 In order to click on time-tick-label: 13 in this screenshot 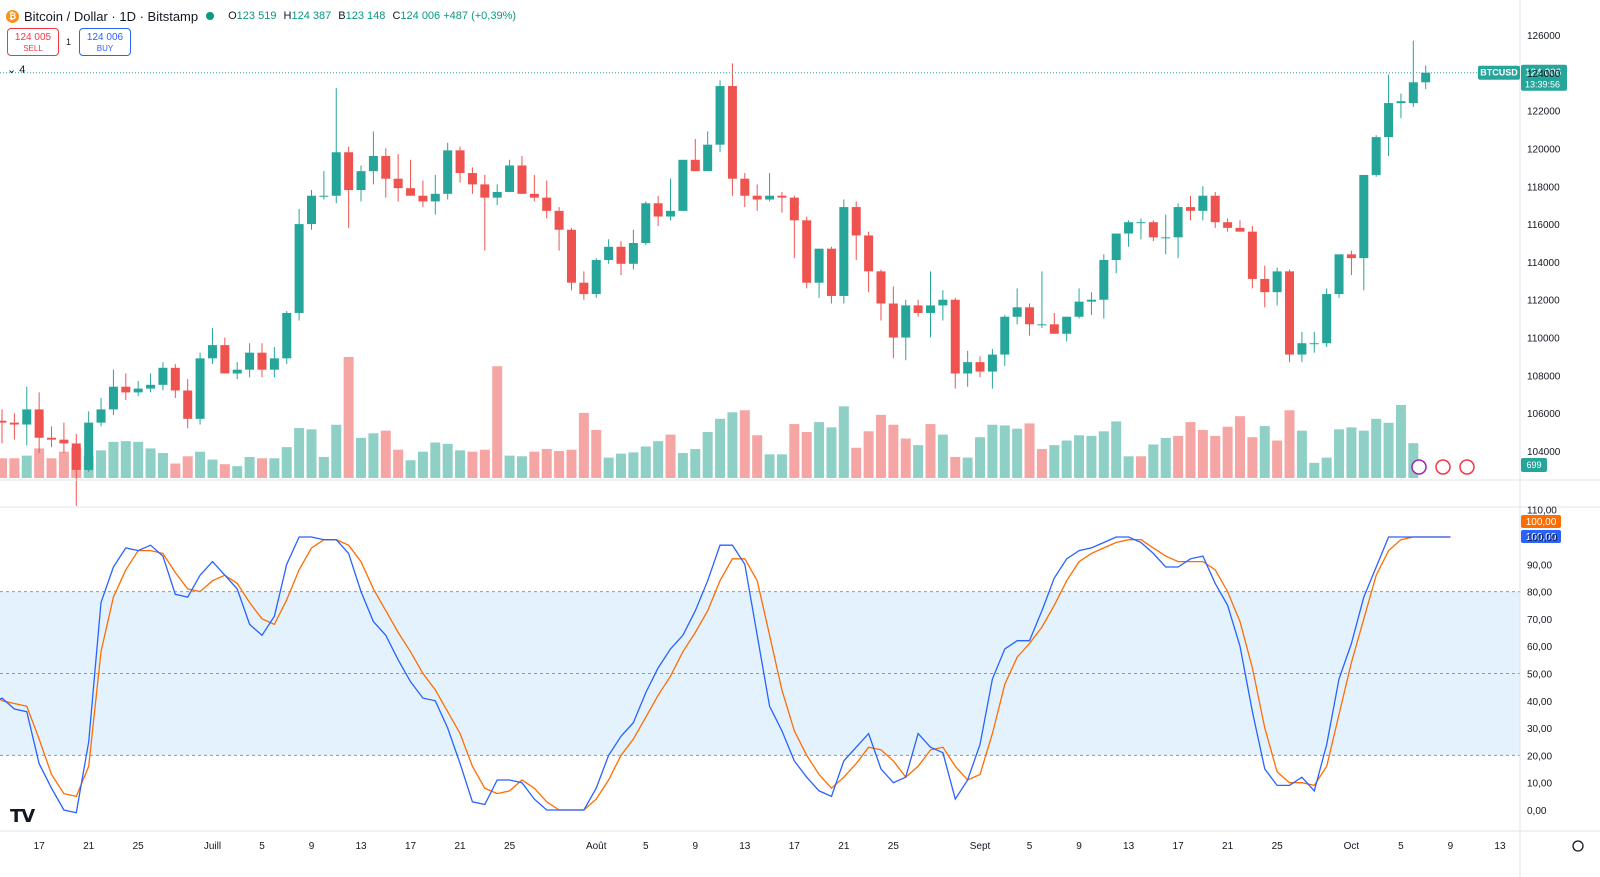, I will do `click(1500, 846)`.